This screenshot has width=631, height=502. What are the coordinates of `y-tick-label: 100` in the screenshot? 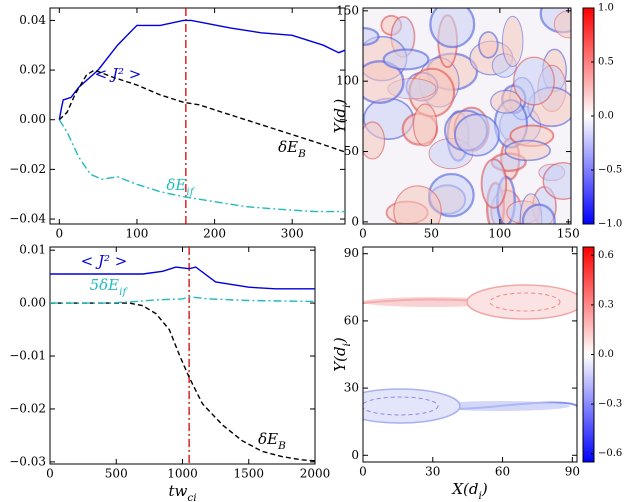 It's located at (347, 81).